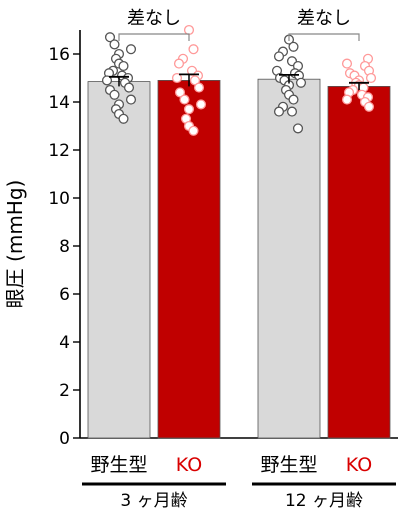  What do you see at coordinates (64, 295) in the screenshot?
I see `y-tick-label: 6` at bounding box center [64, 295].